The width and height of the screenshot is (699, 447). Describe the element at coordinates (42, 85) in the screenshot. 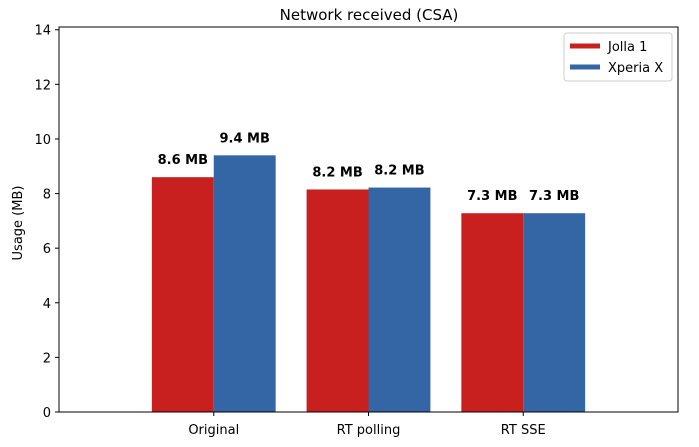

I see `y-tick-label: 12` at that location.